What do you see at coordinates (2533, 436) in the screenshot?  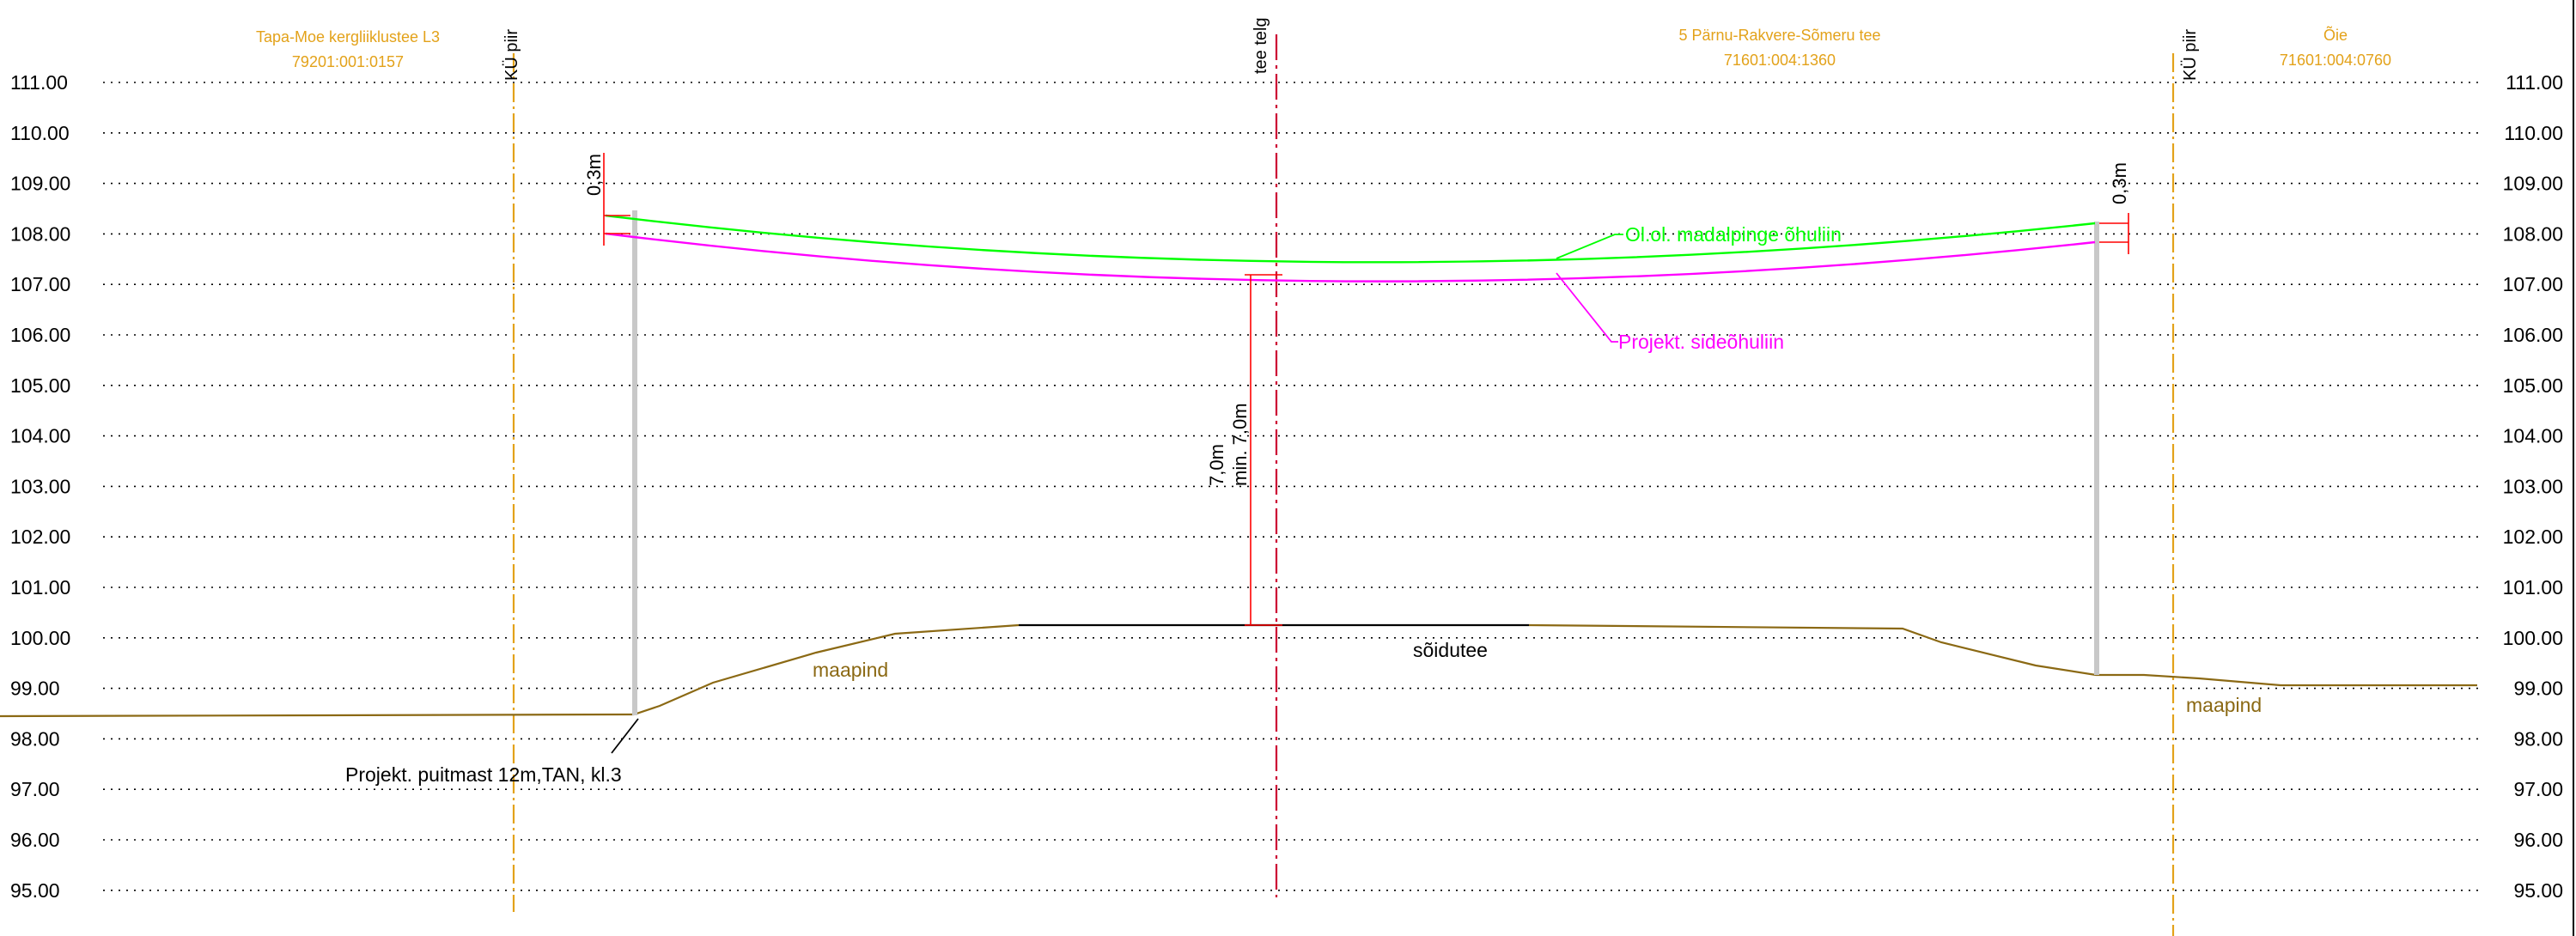 I see `elevation-label-right-104.00: 104.00` at bounding box center [2533, 436].